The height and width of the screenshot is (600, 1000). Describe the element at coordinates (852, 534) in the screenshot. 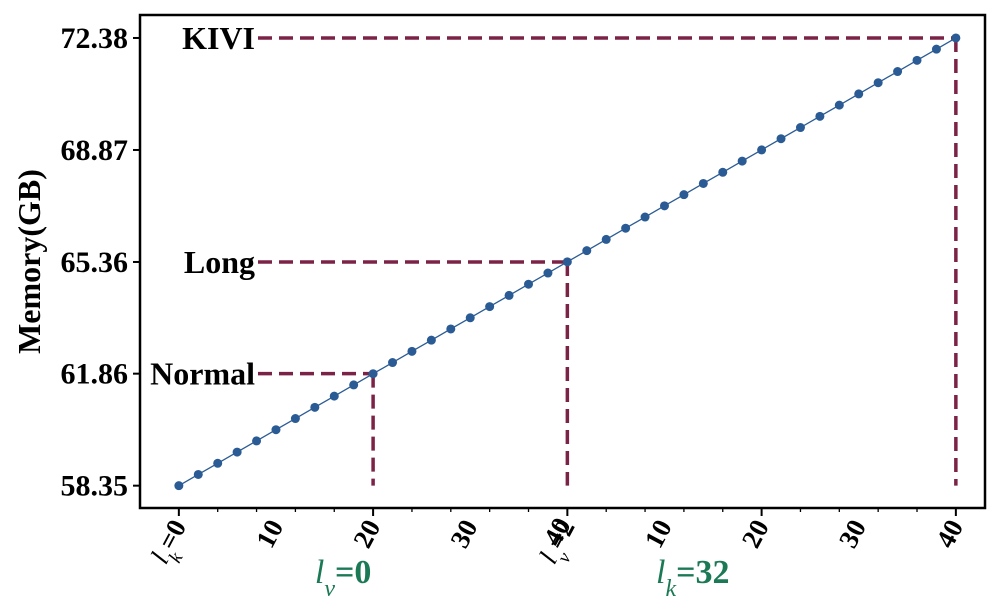

I see `x-tick-label-8: 30` at that location.